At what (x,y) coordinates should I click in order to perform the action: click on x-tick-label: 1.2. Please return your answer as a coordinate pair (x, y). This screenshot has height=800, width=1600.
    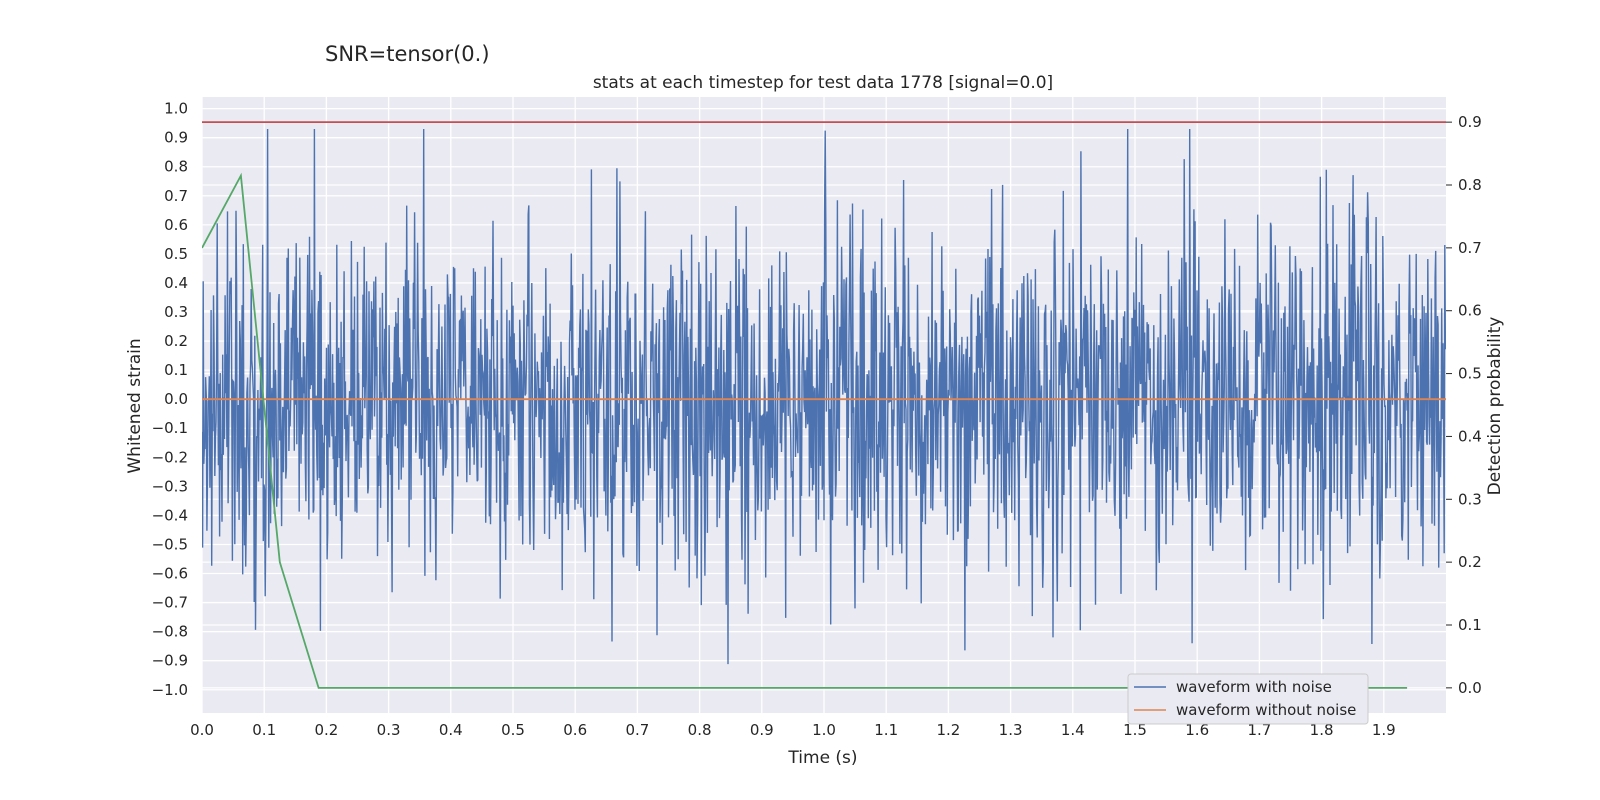
    Looking at the image, I should click on (948, 730).